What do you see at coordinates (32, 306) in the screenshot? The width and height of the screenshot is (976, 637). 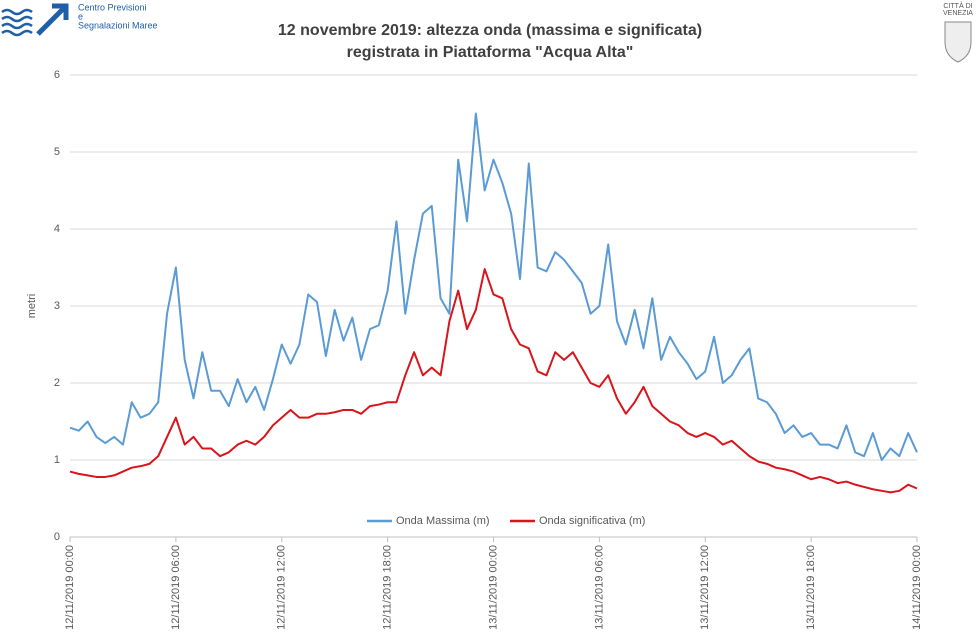 I see `y-axis-label: metri` at bounding box center [32, 306].